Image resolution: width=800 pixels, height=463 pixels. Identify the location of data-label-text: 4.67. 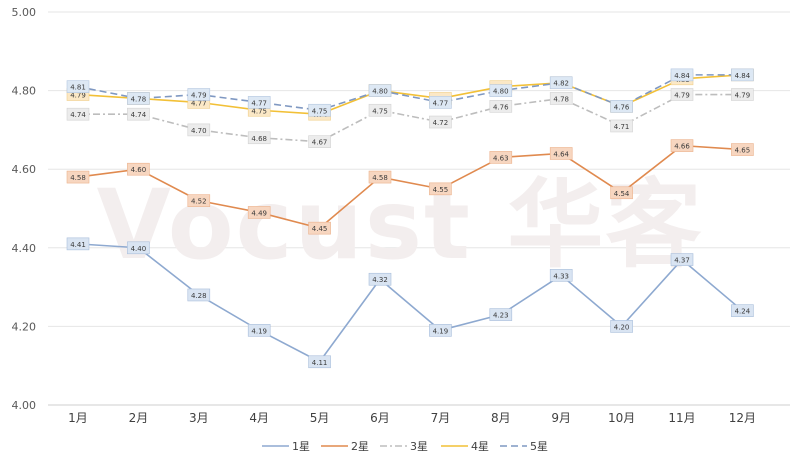
(320, 143).